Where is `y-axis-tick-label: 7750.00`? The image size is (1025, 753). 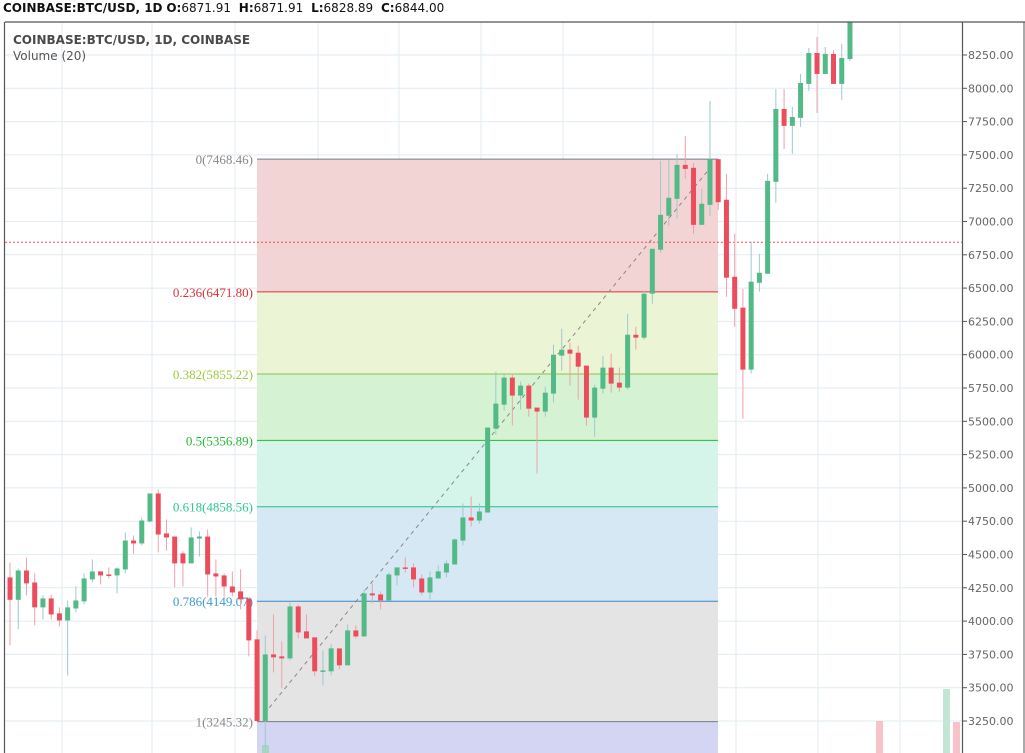
y-axis-tick-label: 7750.00 is located at coordinates (991, 122).